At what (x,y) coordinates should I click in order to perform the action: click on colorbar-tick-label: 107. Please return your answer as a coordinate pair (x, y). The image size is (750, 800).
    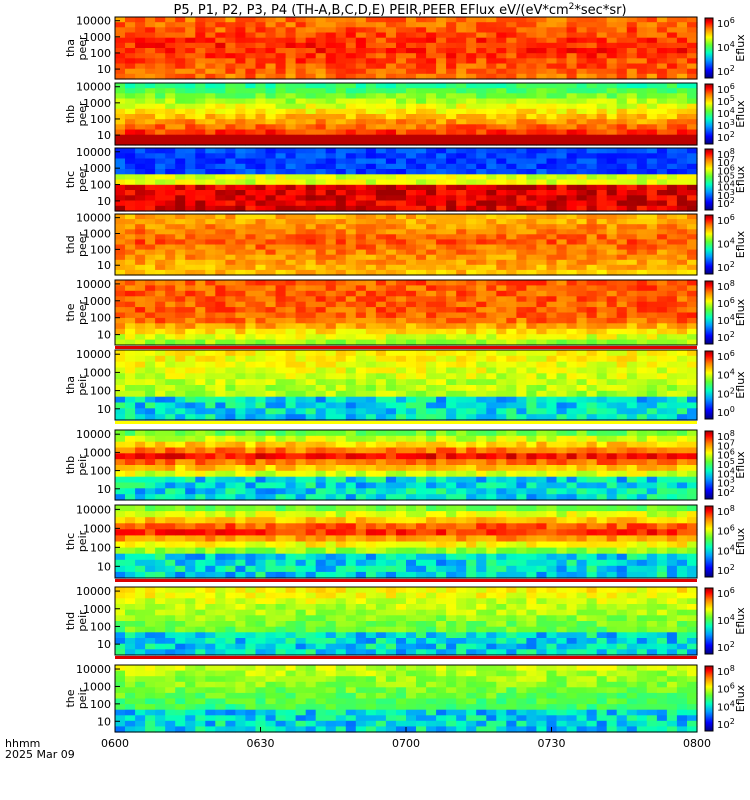
    Looking at the image, I should click on (726, 162).